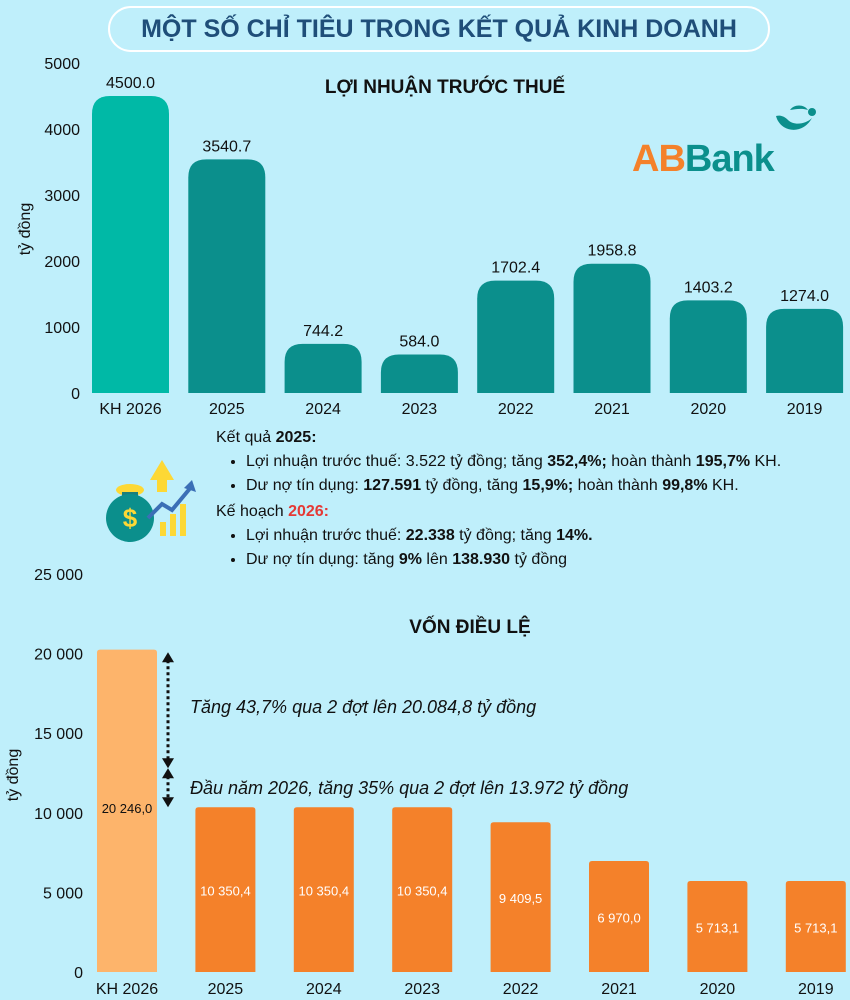 The image size is (850, 1000). What do you see at coordinates (308, 511) in the screenshot?
I see `plan-year: 2026:` at bounding box center [308, 511].